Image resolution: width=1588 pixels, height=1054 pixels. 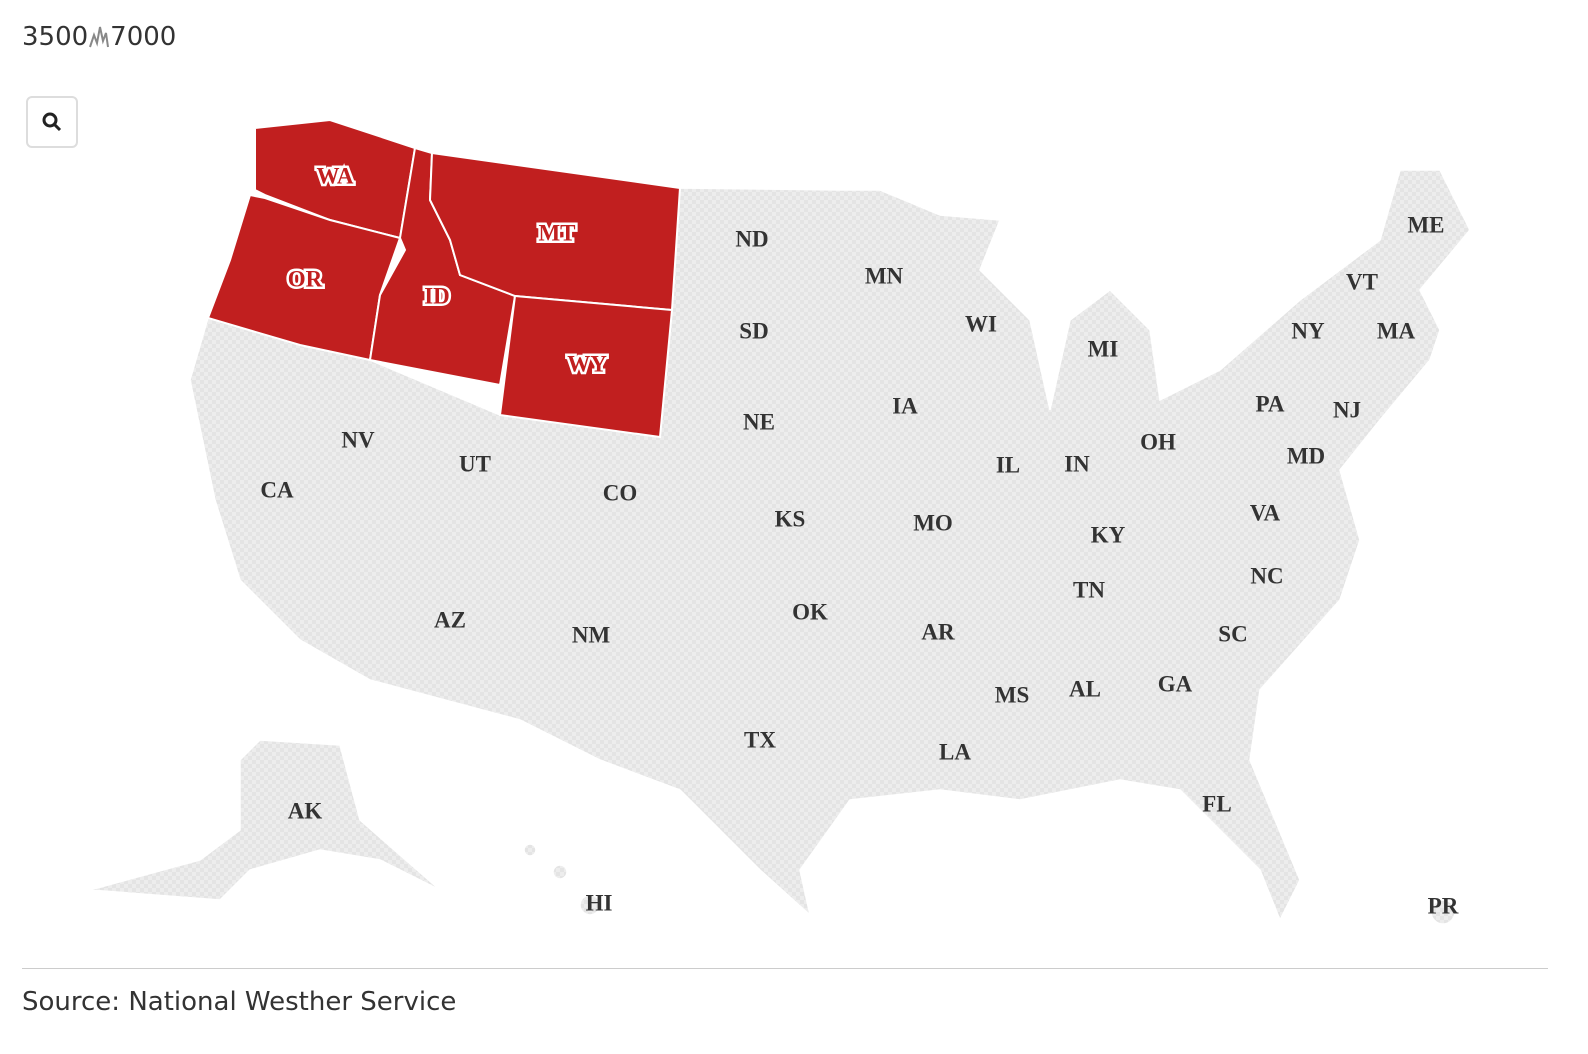 What do you see at coordinates (1443, 912) in the screenshot?
I see `puerto-rico` at bounding box center [1443, 912].